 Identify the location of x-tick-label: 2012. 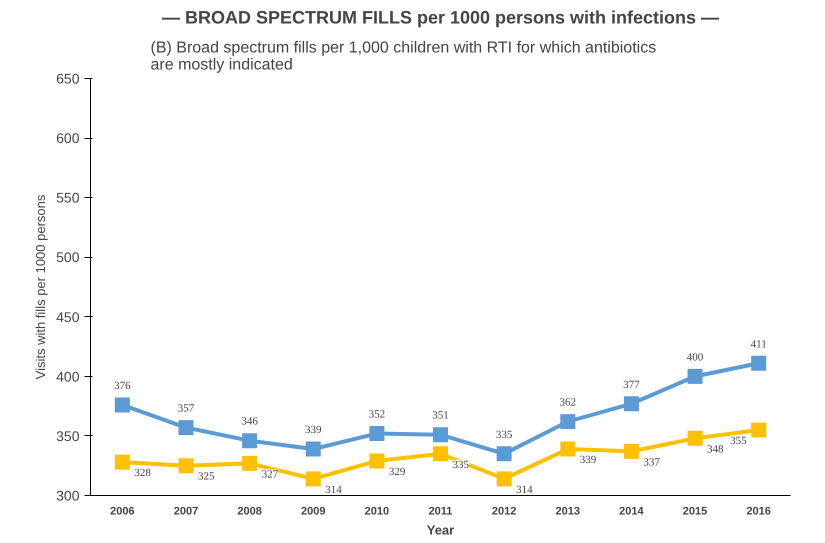
(504, 512).